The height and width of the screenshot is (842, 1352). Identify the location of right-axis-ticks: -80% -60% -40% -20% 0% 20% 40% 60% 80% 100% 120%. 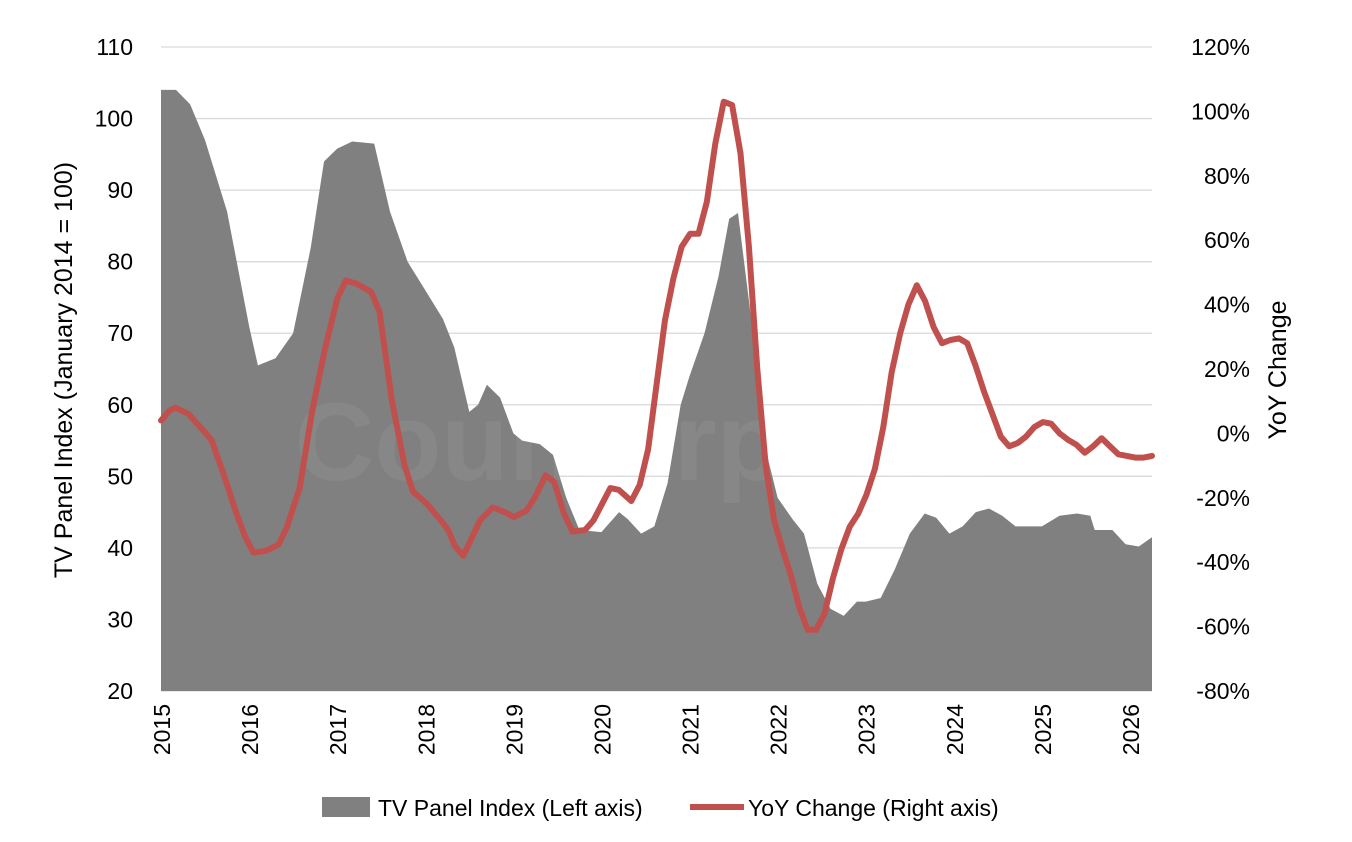
(1220, 369).